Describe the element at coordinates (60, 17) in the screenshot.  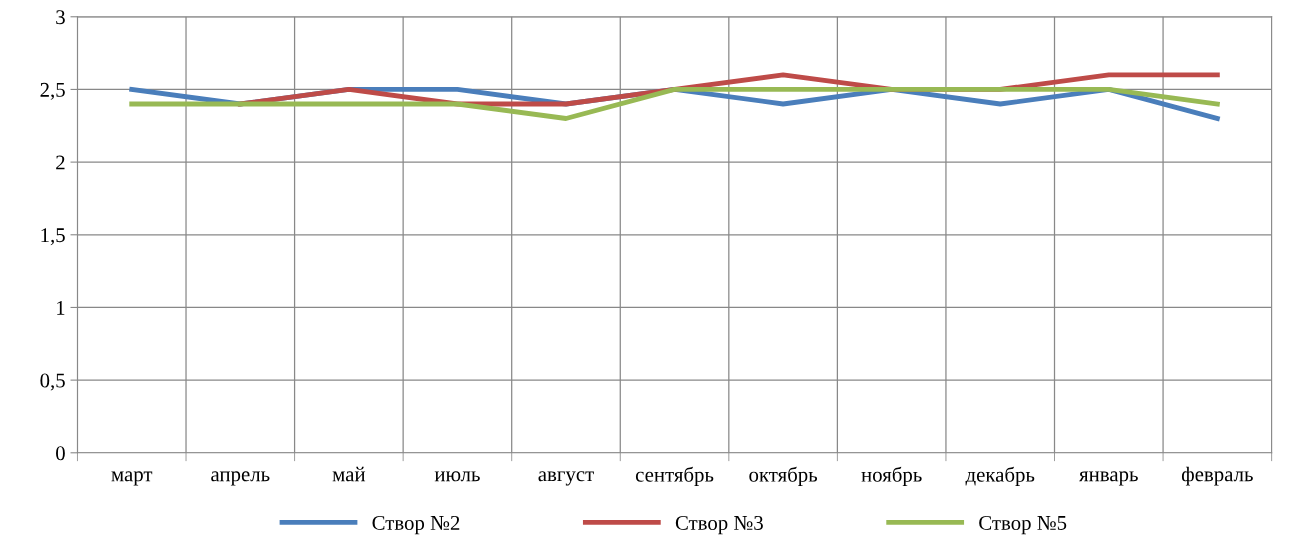
I see `y-tick-label: 3` at that location.